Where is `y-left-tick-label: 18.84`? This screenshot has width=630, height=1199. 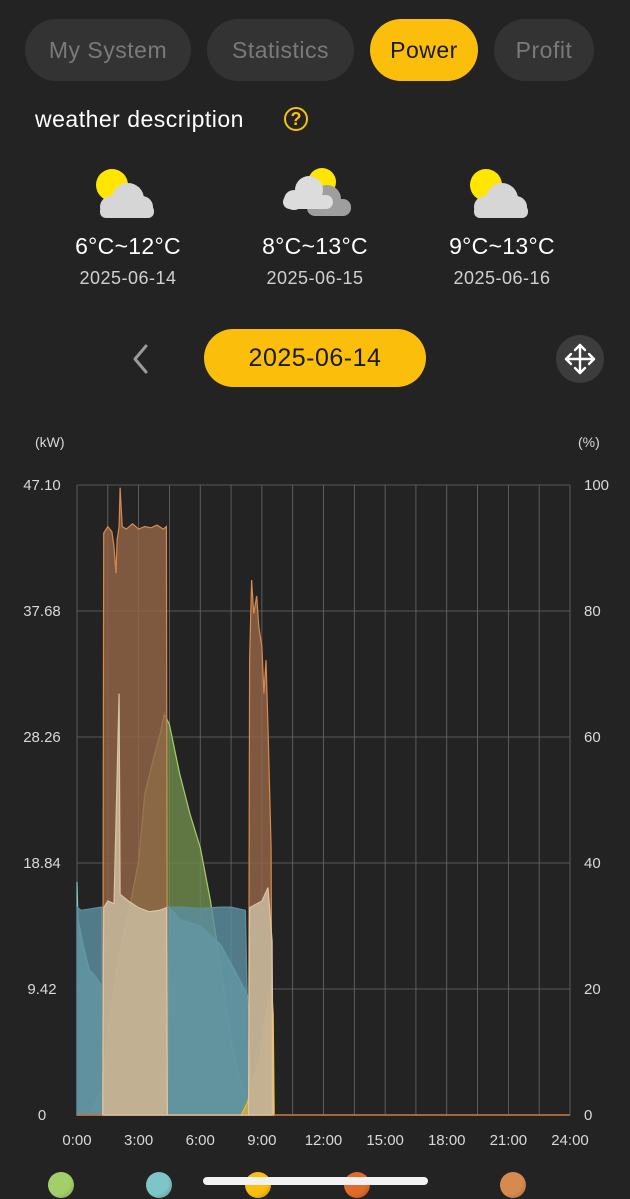 y-left-tick-label: 18.84 is located at coordinates (42, 863).